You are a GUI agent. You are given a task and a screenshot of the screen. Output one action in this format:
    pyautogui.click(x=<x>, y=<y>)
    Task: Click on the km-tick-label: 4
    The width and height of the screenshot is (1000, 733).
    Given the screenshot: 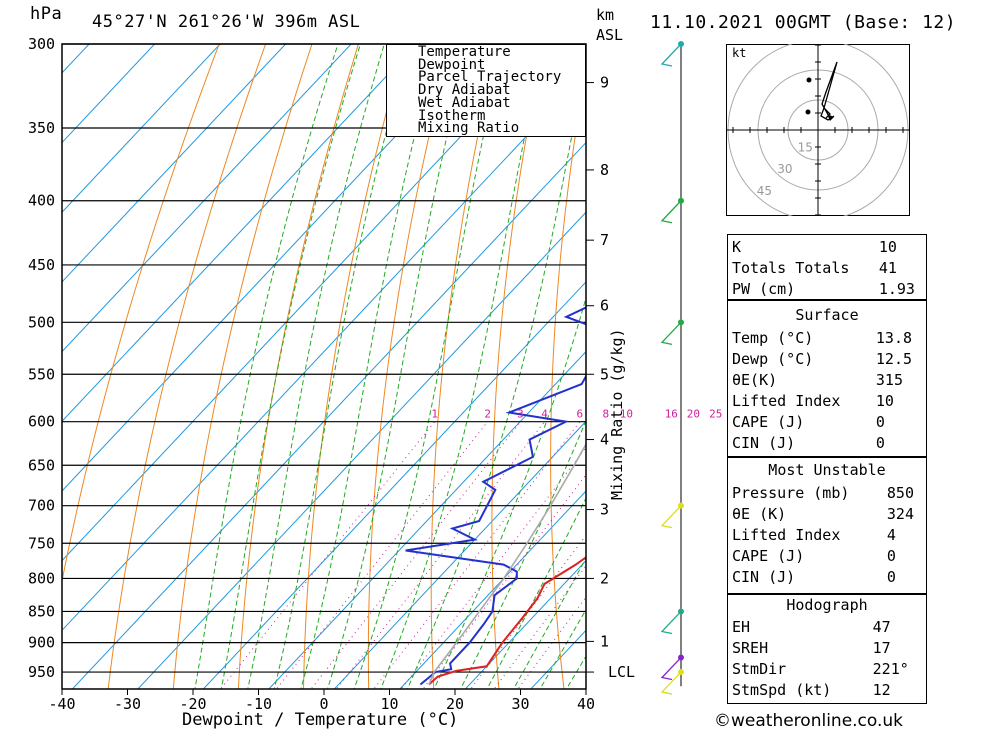 What is the action you would take?
    pyautogui.click(x=604, y=440)
    